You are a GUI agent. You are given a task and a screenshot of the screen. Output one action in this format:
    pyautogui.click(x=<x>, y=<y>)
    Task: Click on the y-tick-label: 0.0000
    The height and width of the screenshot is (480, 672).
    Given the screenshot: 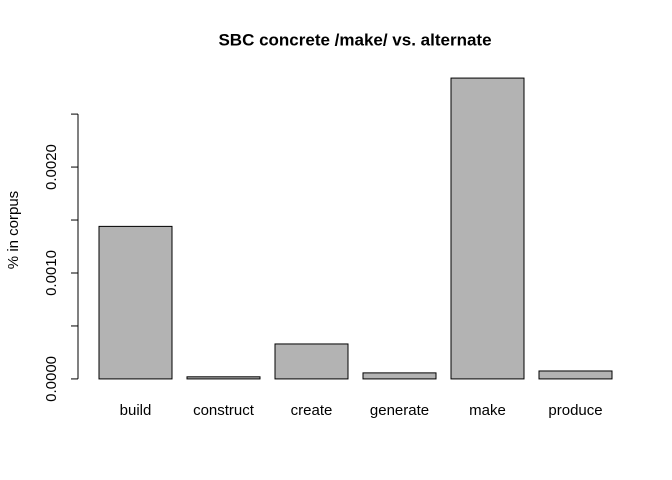 What is the action you would take?
    pyautogui.click(x=51, y=379)
    